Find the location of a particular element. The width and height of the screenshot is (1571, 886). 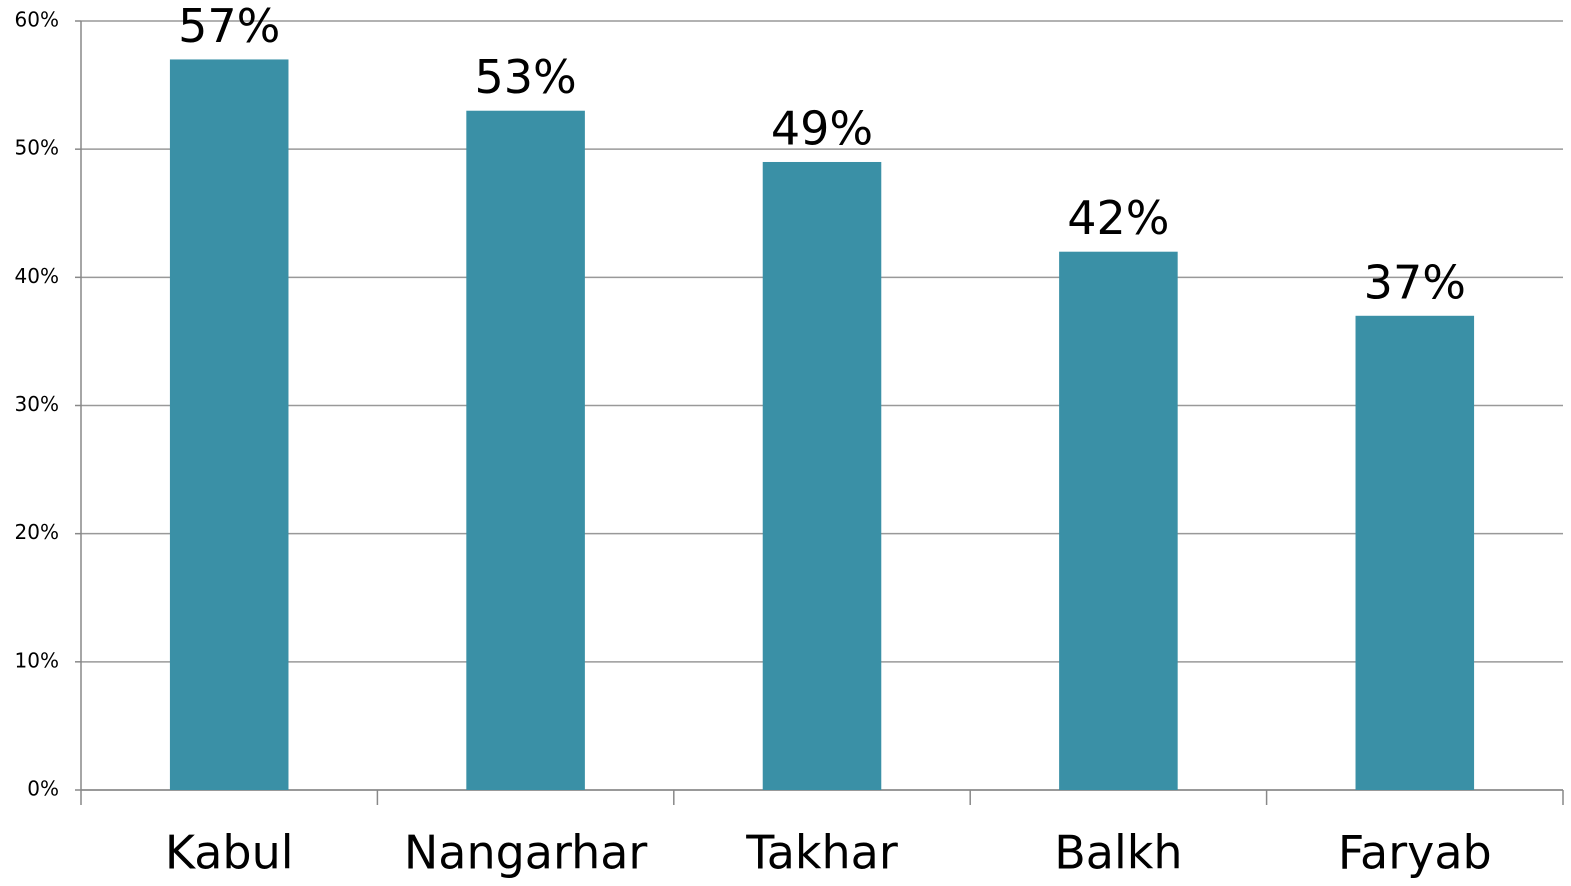

y-tick-label: 40% is located at coordinates (37, 276).